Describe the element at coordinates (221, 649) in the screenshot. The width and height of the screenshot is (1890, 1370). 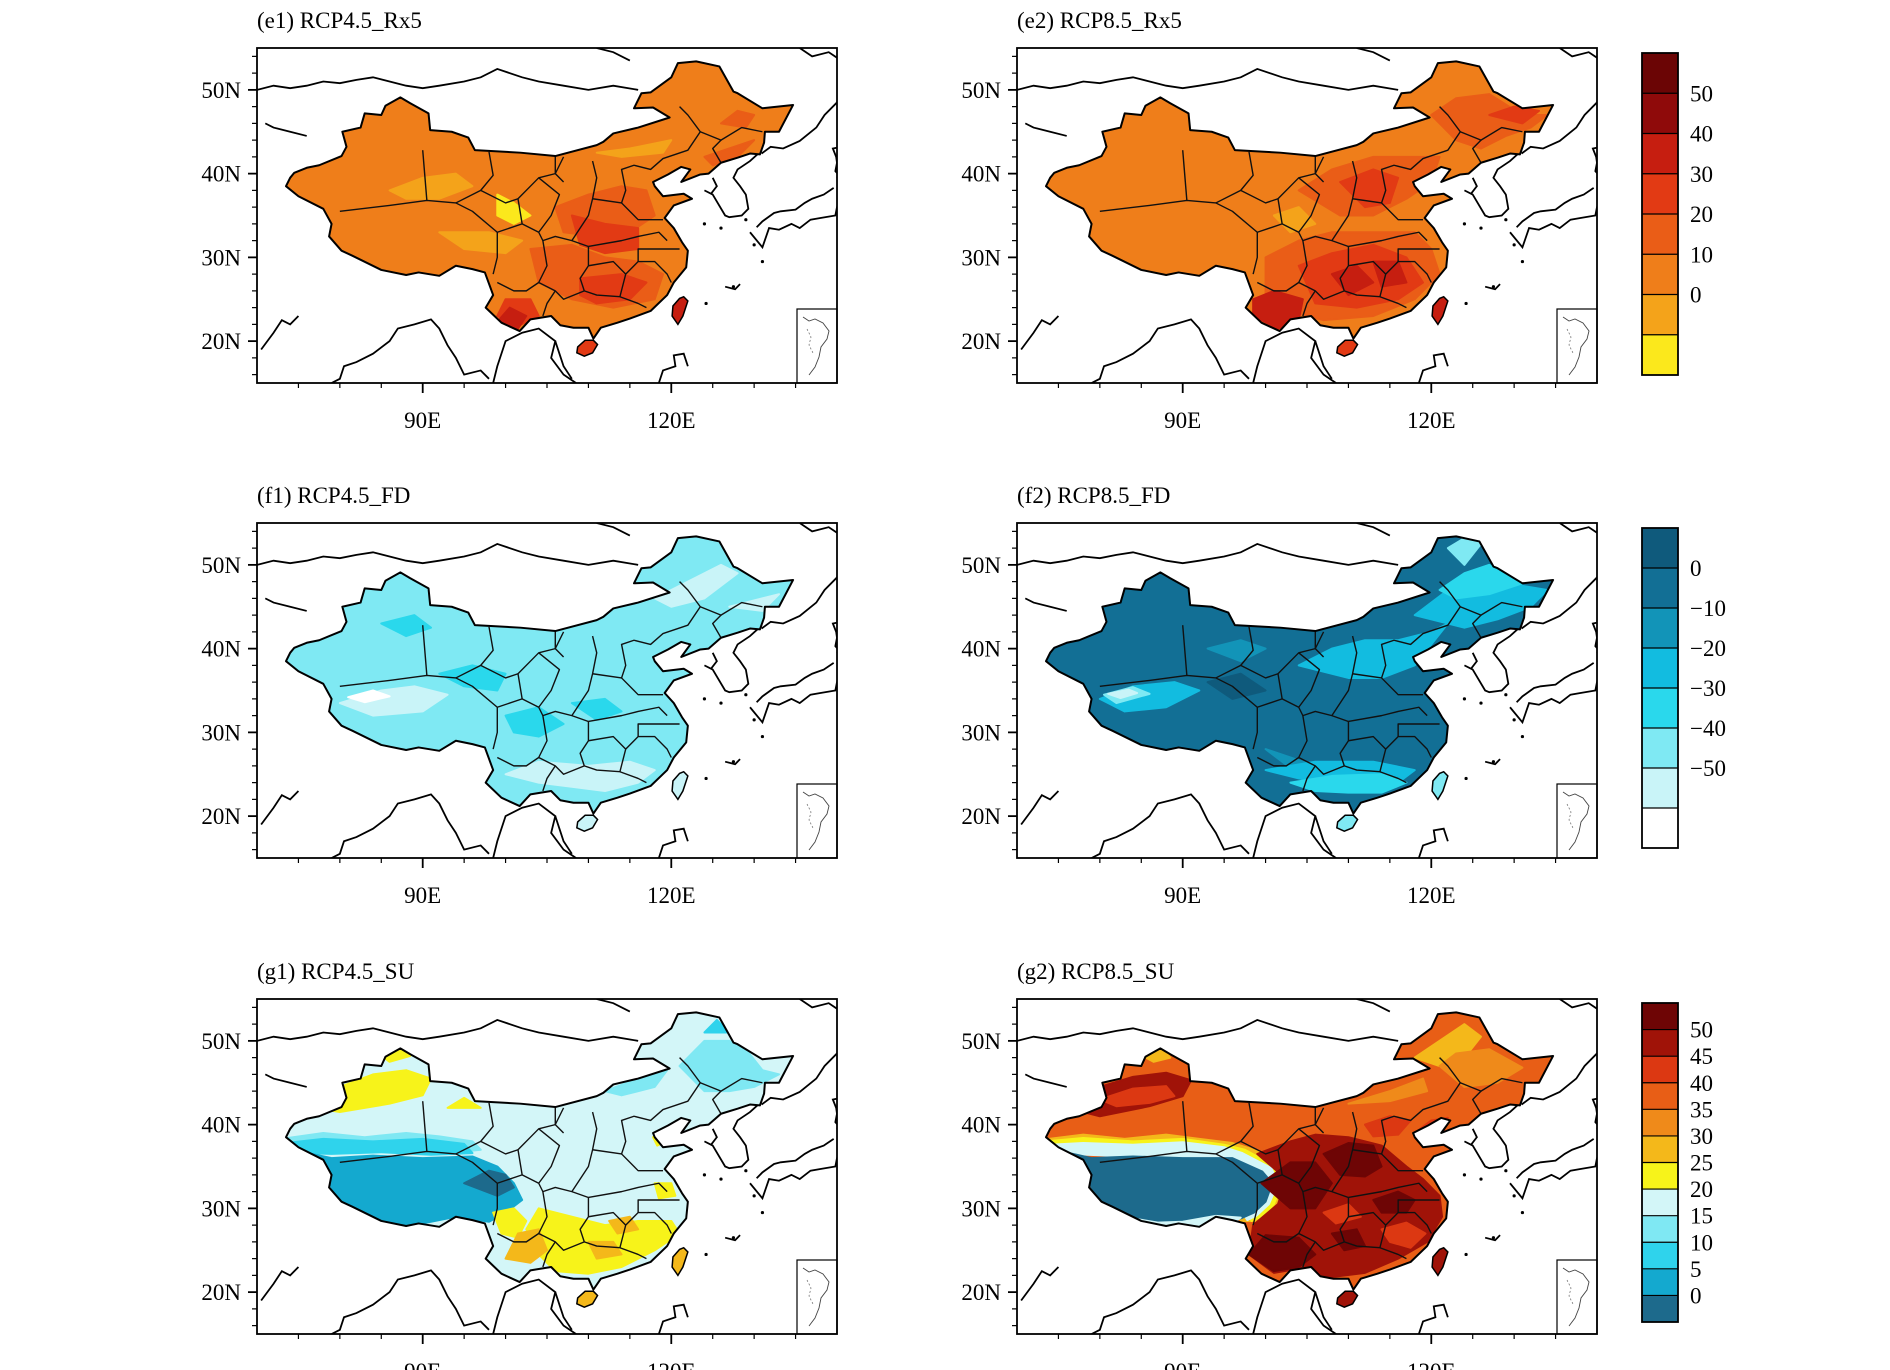
I see `y-tick-label: 40N` at that location.